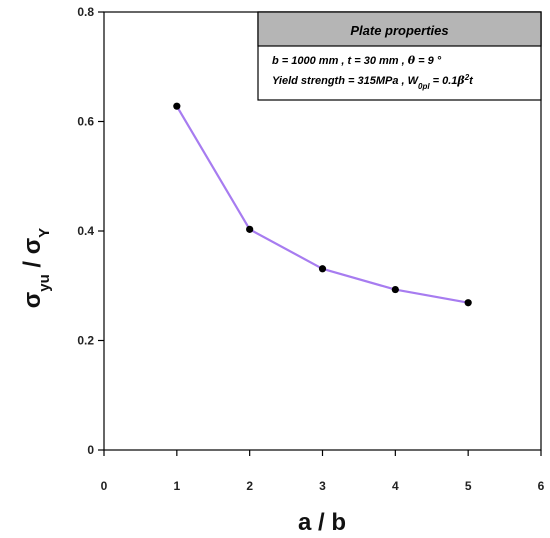  Describe the element at coordinates (541, 486) in the screenshot. I see `x-tick-label: 6` at that location.